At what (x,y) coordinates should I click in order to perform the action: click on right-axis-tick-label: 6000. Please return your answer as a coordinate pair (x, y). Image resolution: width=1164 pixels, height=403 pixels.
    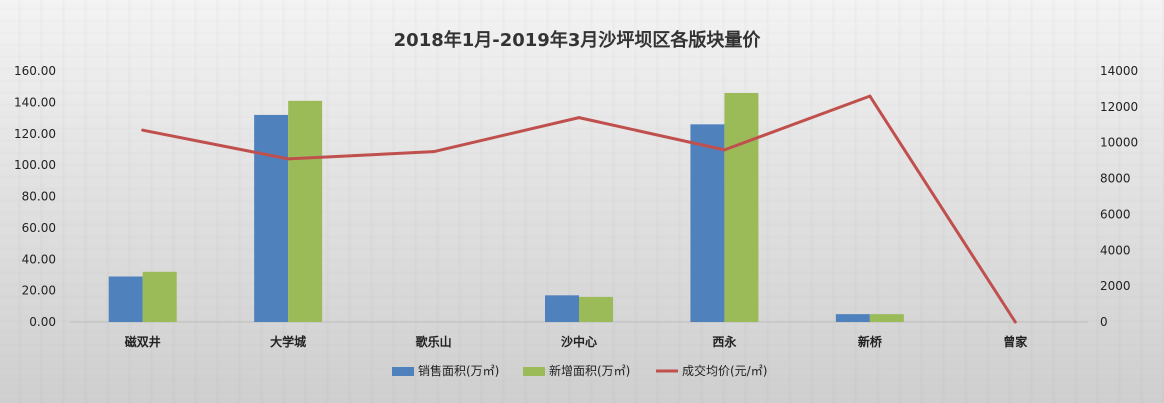
    Looking at the image, I should click on (1115, 214).